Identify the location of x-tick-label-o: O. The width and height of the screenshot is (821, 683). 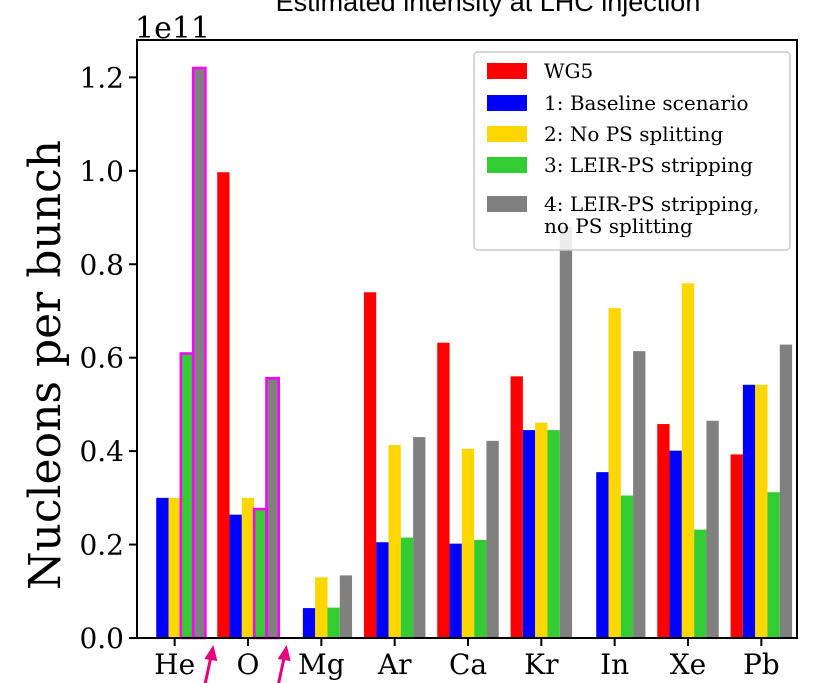
(248, 664).